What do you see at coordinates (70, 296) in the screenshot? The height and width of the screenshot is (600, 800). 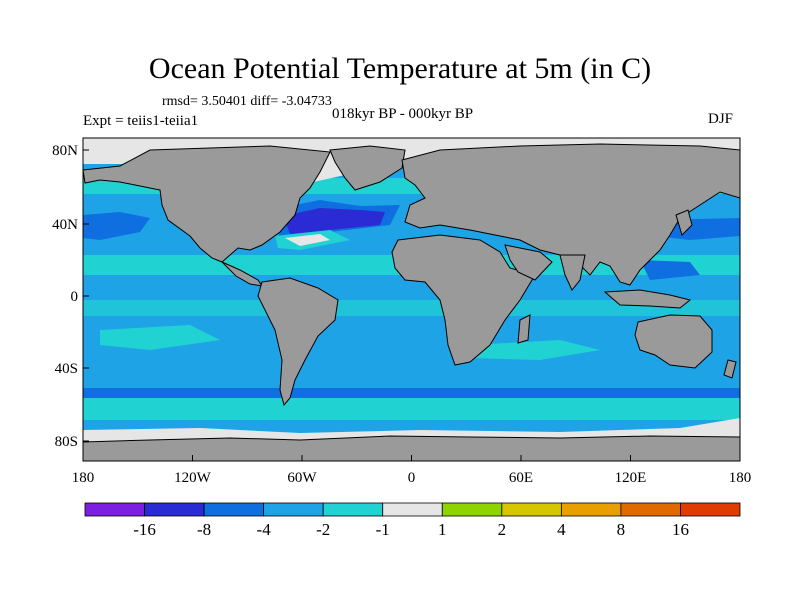 I see `latitude-ticks: 80N 40N 0 40S 80S` at bounding box center [70, 296].